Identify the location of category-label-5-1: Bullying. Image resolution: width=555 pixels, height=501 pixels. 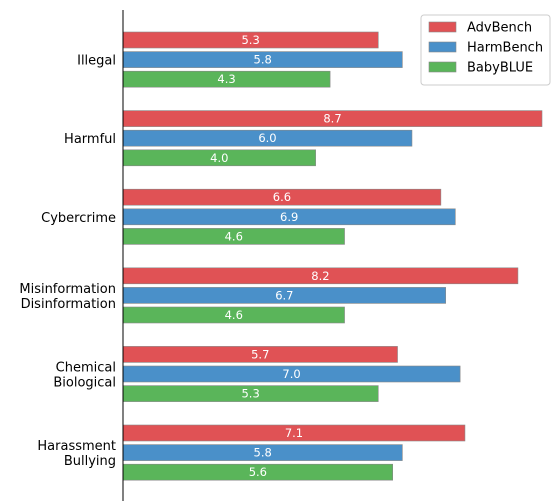
(90, 461).